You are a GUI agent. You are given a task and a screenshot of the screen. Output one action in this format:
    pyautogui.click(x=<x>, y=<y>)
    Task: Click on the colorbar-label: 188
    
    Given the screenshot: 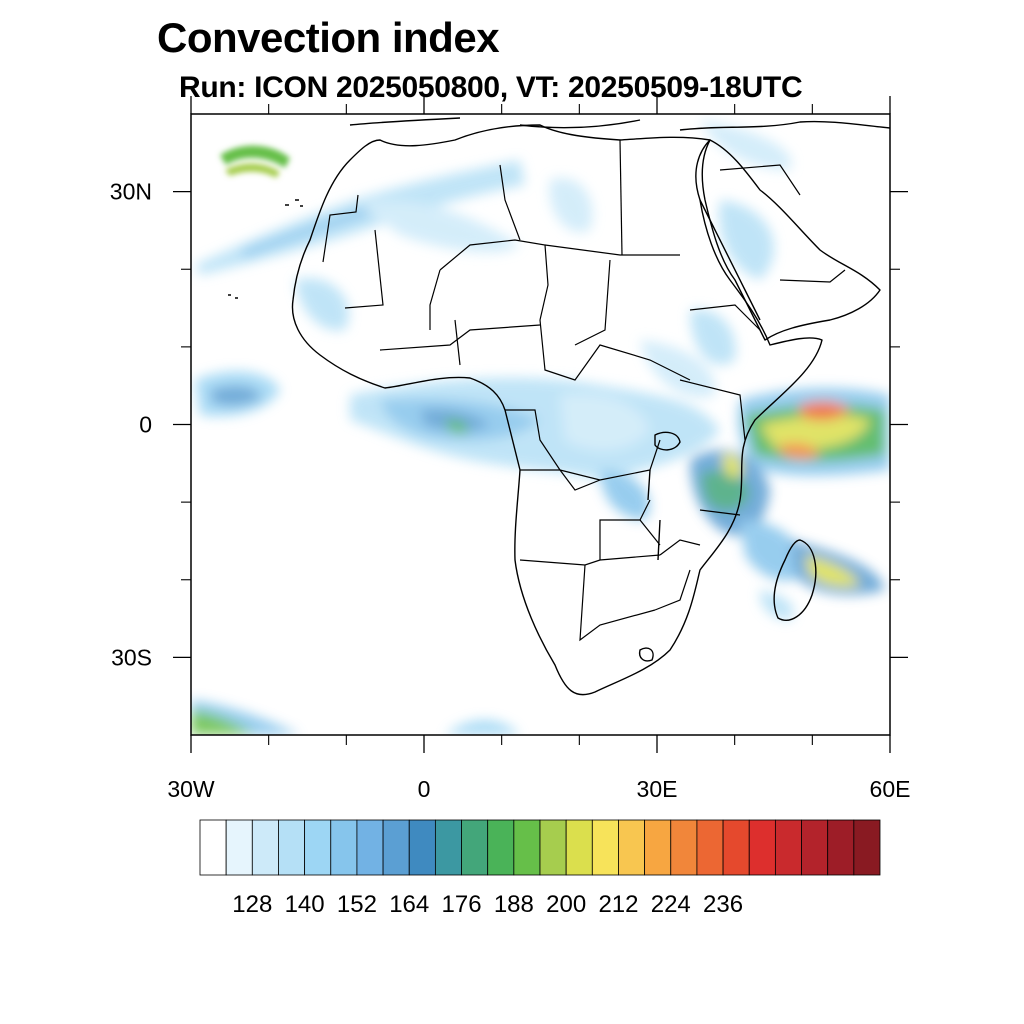 What is the action you would take?
    pyautogui.click(x=514, y=904)
    